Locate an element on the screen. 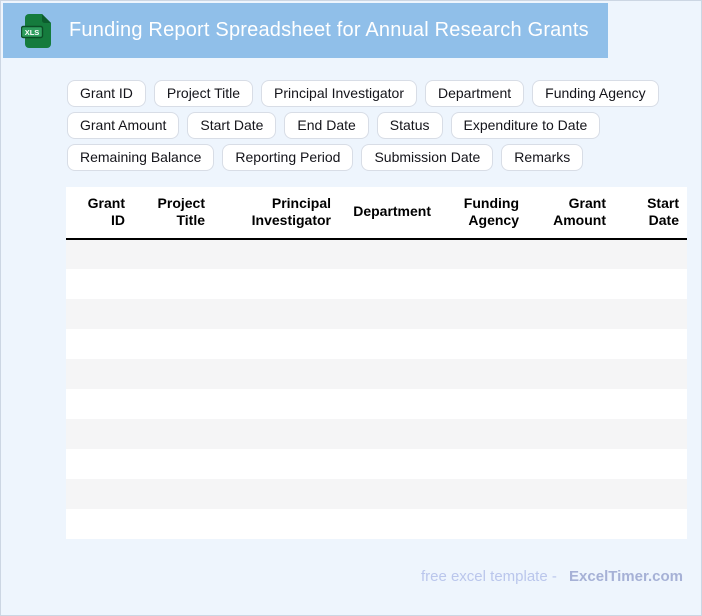  xls-badge-text: XLS is located at coordinates (32, 32).